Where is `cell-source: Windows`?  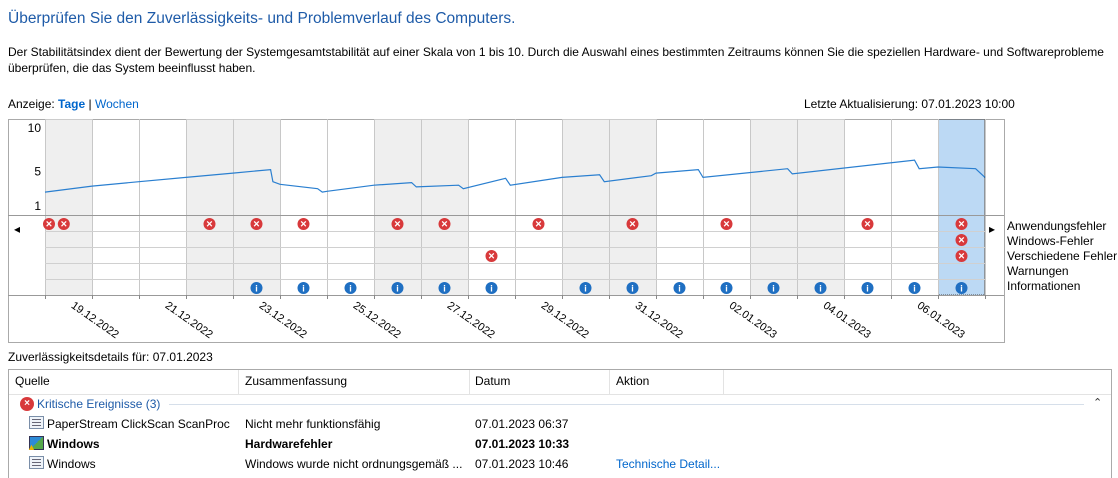 cell-source: Windows is located at coordinates (73, 444).